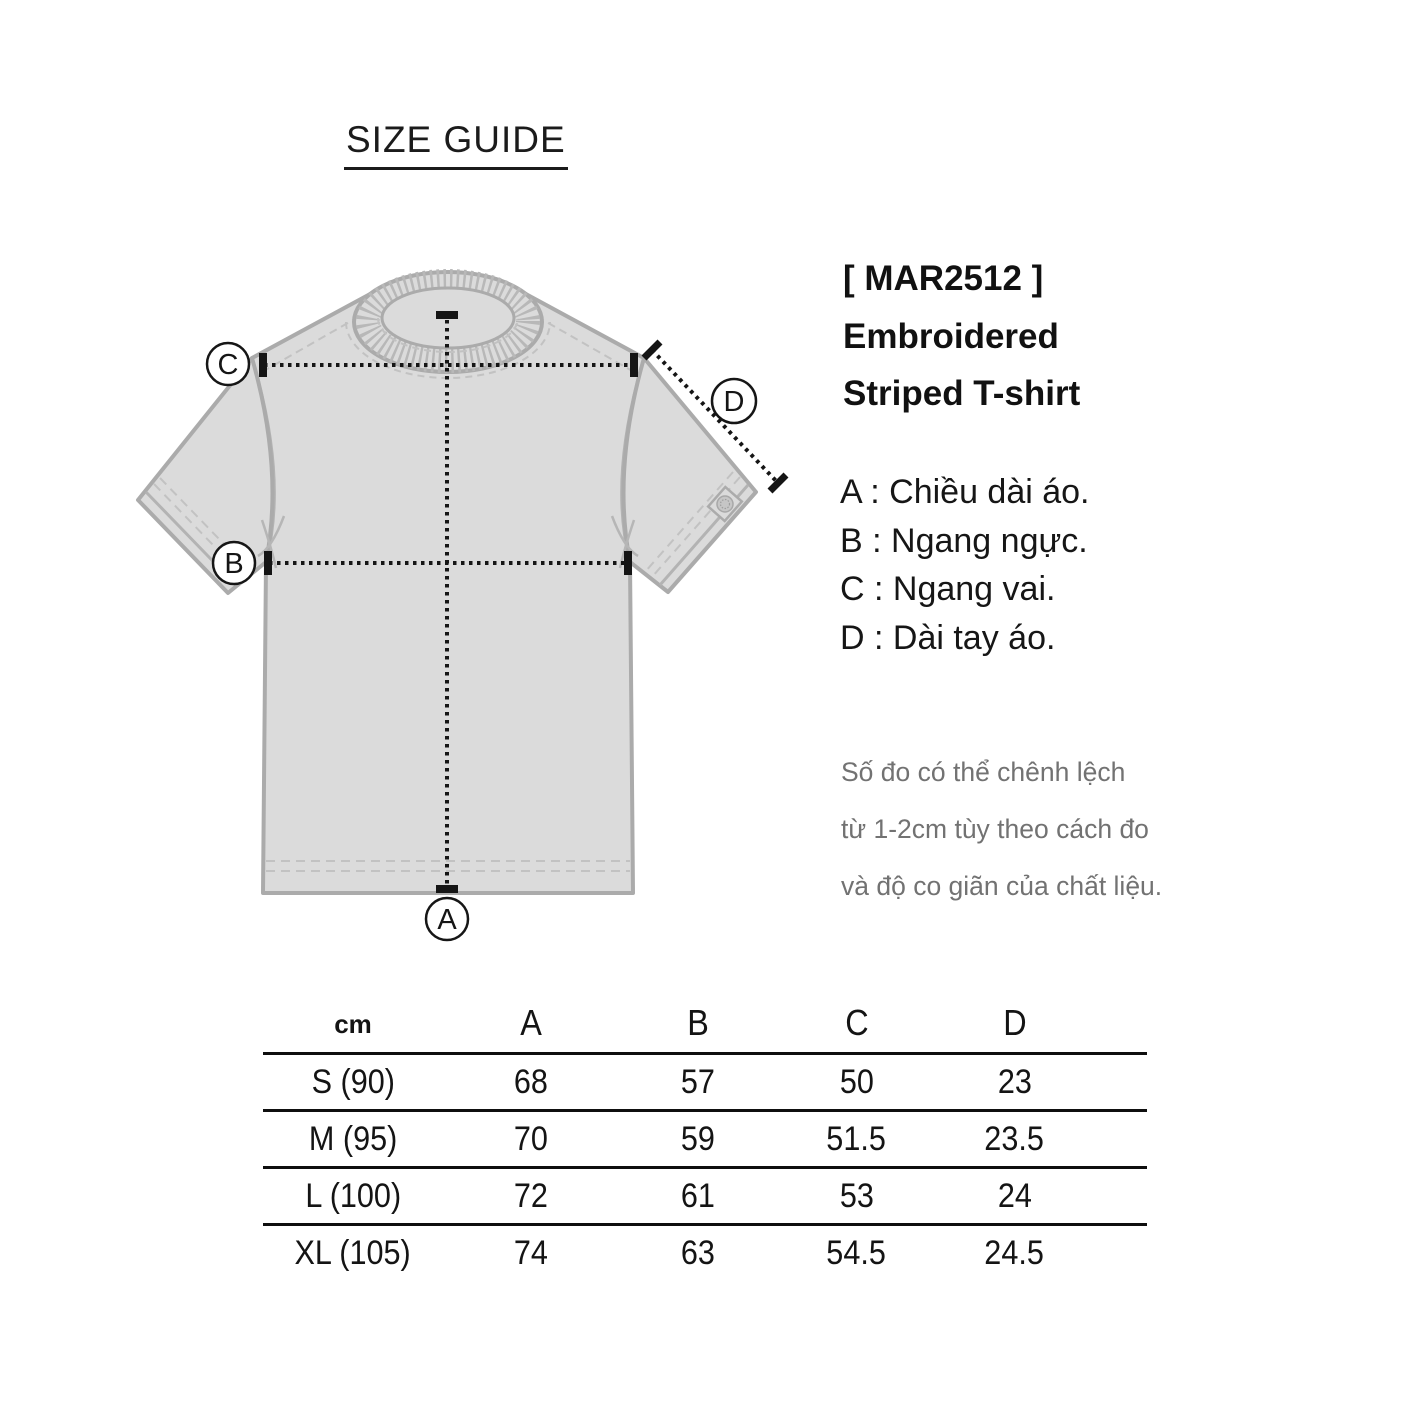 Image resolution: width=1404 pixels, height=1404 pixels. Describe the element at coordinates (856, 1082) in the screenshot. I see `value-cell: 50` at that location.